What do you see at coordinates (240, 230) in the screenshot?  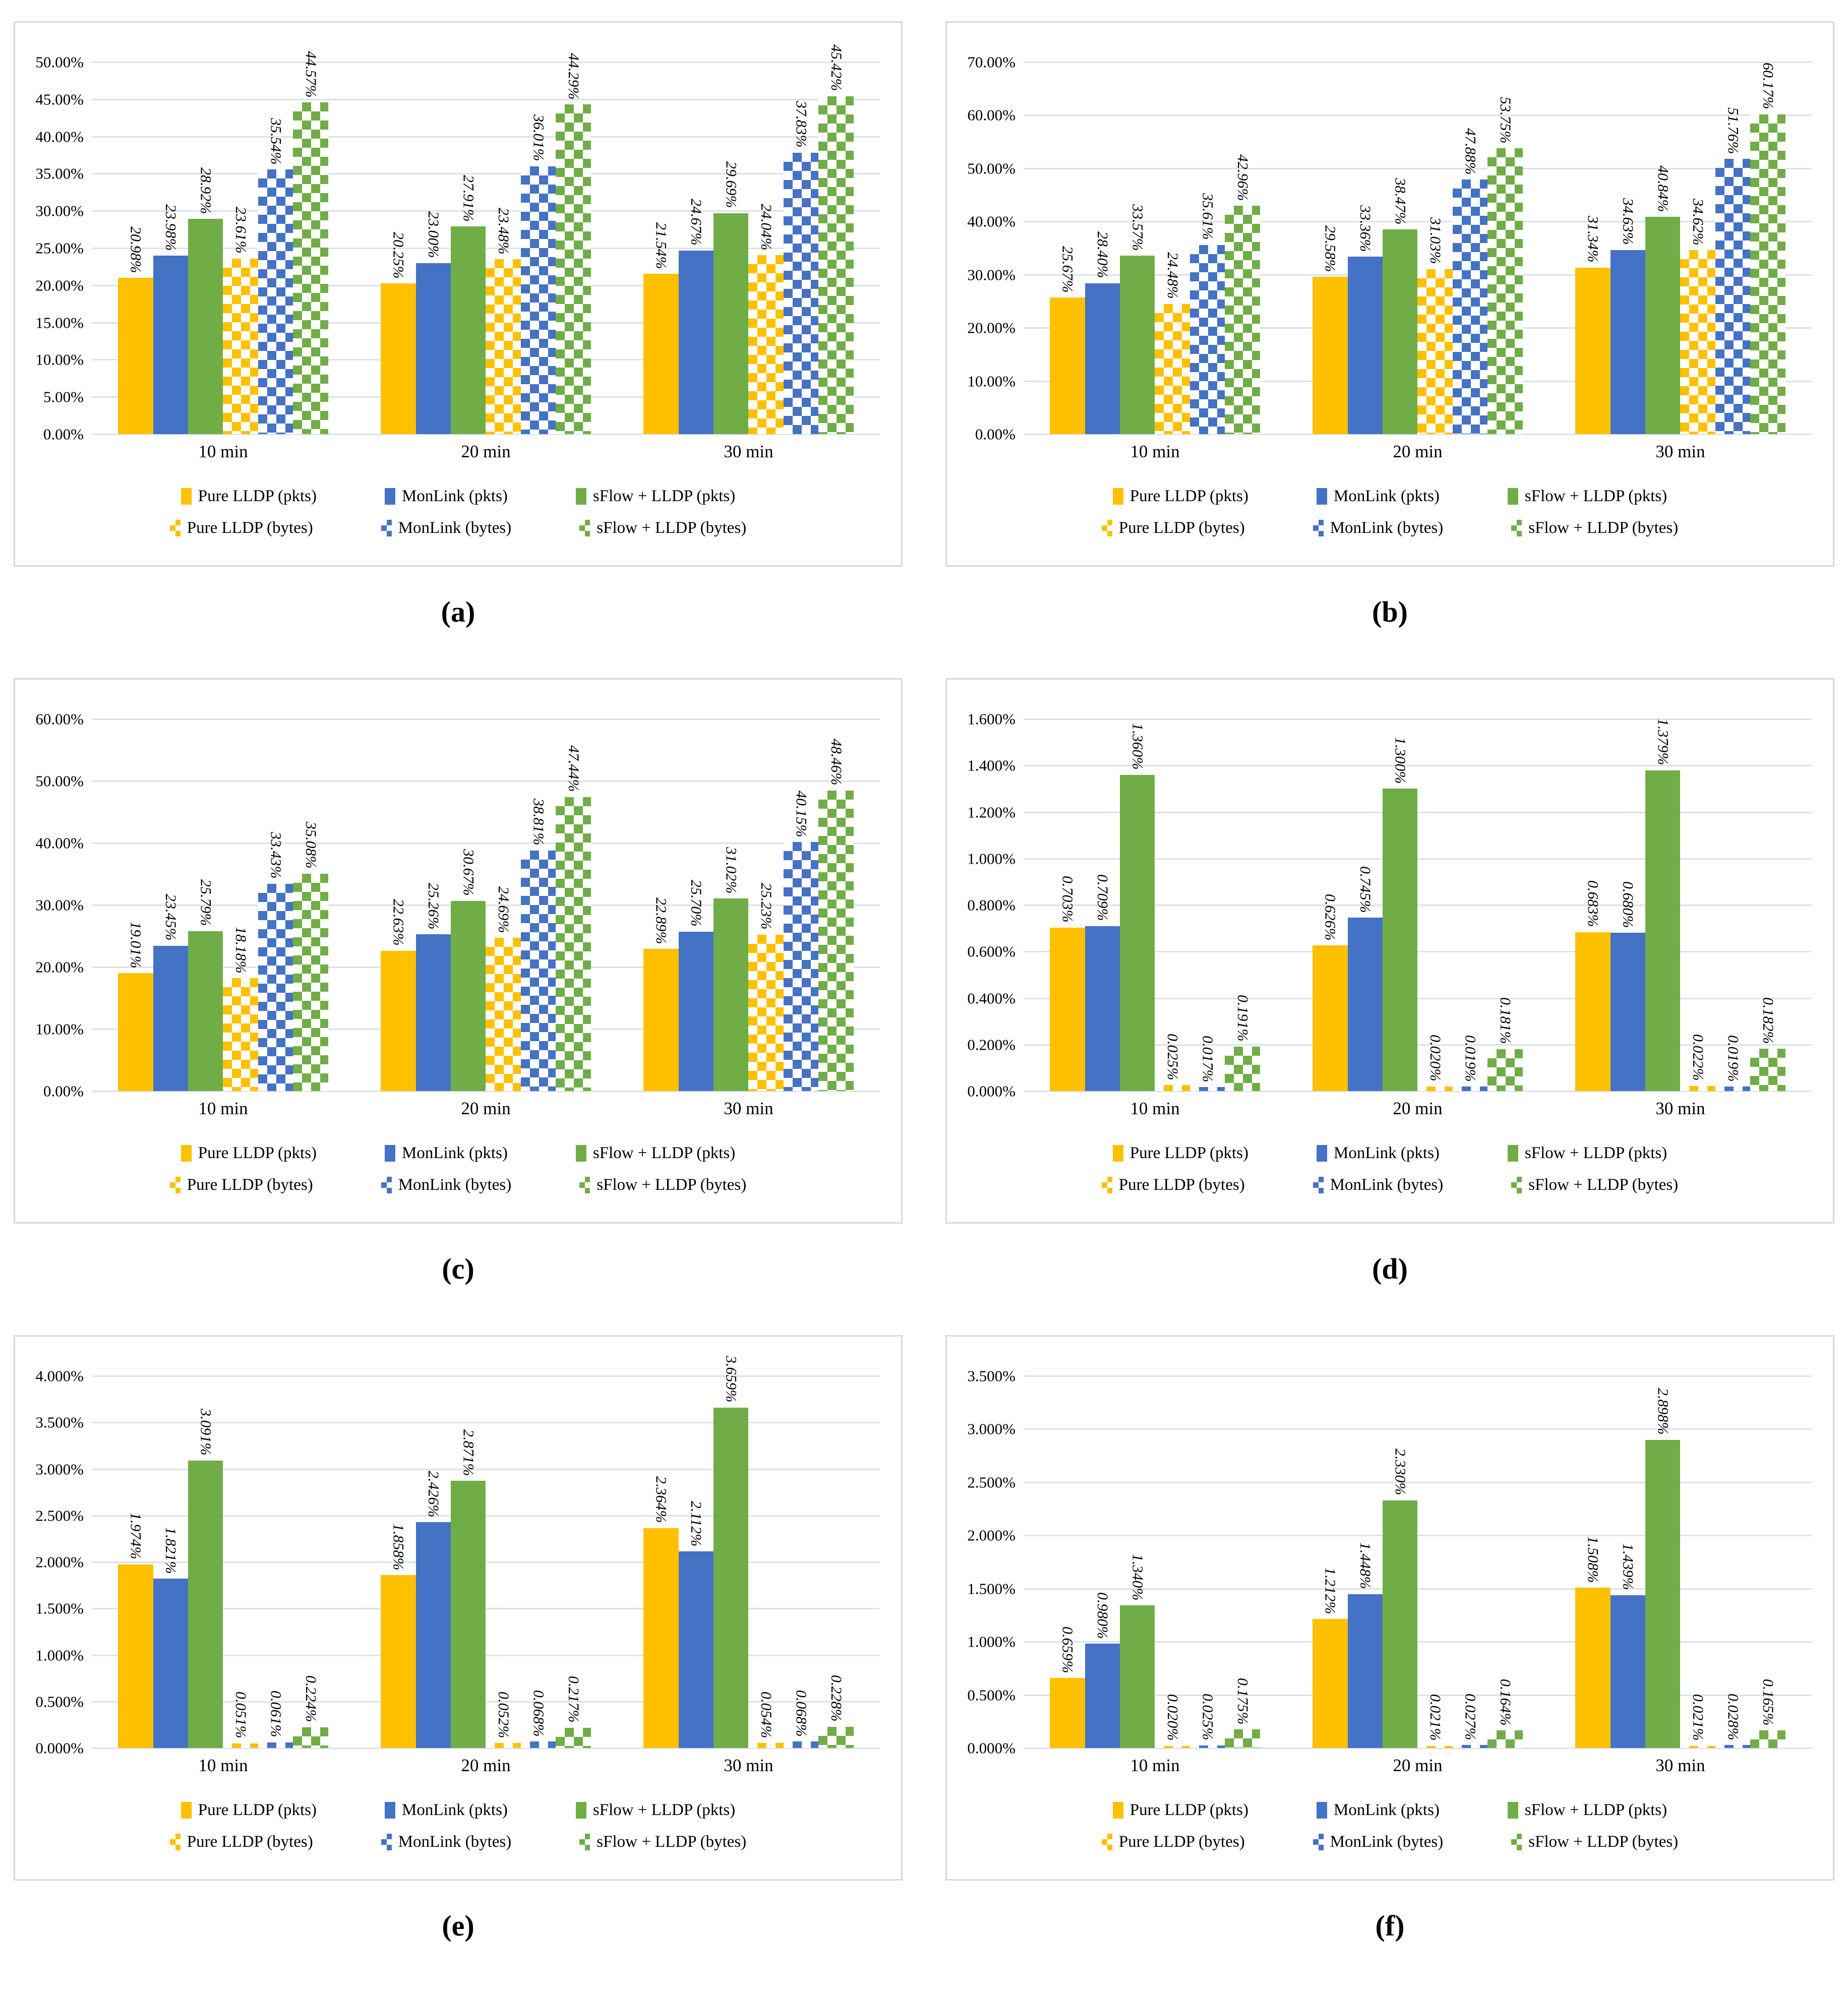 I see `bar-value-label: 23.61%` at bounding box center [240, 230].